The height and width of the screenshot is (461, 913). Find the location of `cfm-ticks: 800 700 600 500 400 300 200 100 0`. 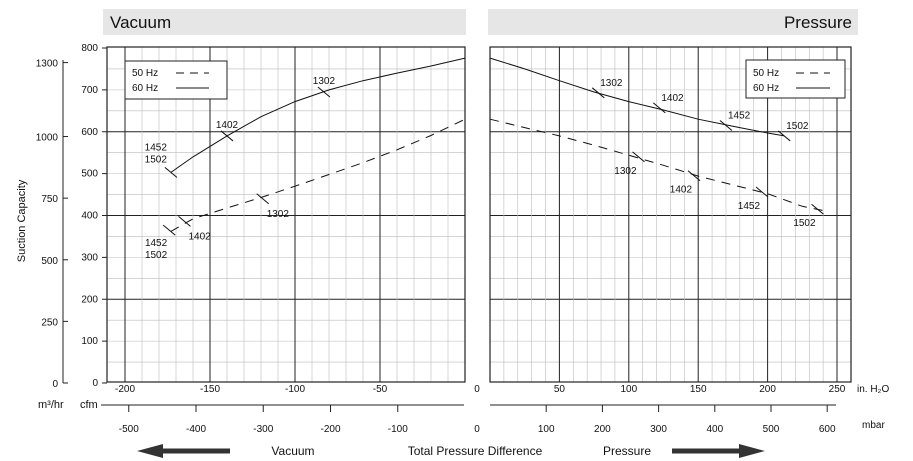

cfm-ticks: 800 700 600 500 400 300 200 100 0 is located at coordinates (94, 216).